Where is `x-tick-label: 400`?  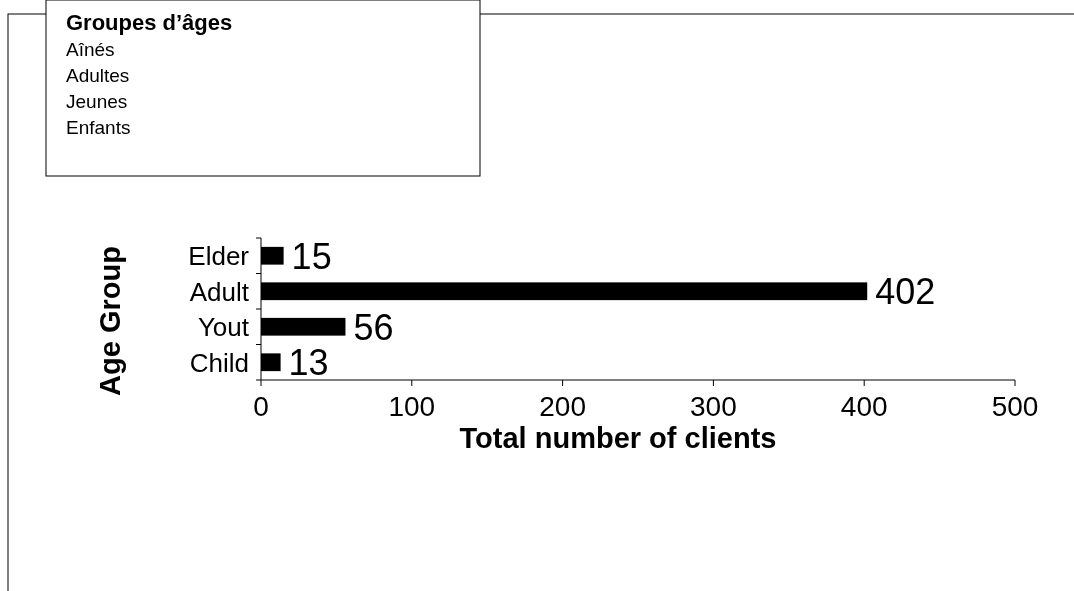 x-tick-label: 400 is located at coordinates (864, 406).